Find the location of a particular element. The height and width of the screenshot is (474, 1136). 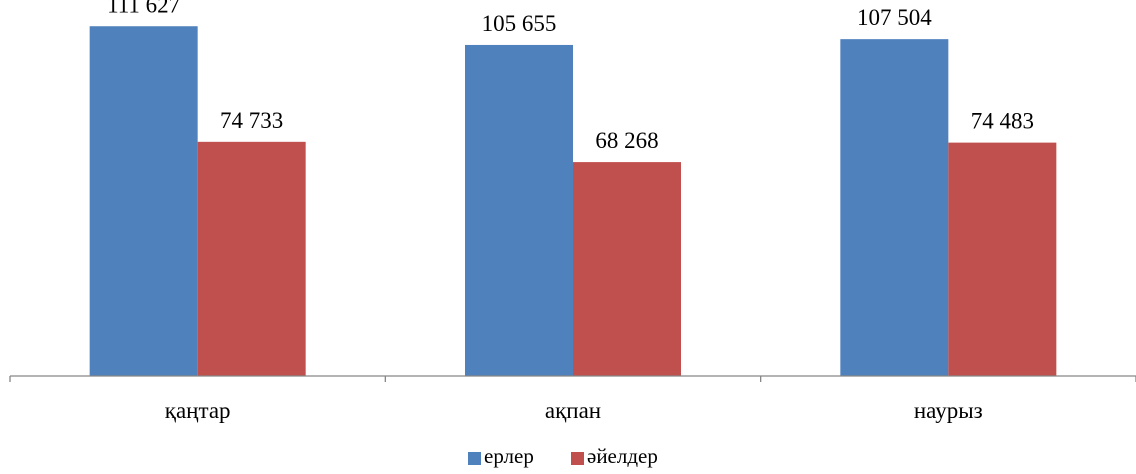

category-label: ақпан is located at coordinates (573, 410).